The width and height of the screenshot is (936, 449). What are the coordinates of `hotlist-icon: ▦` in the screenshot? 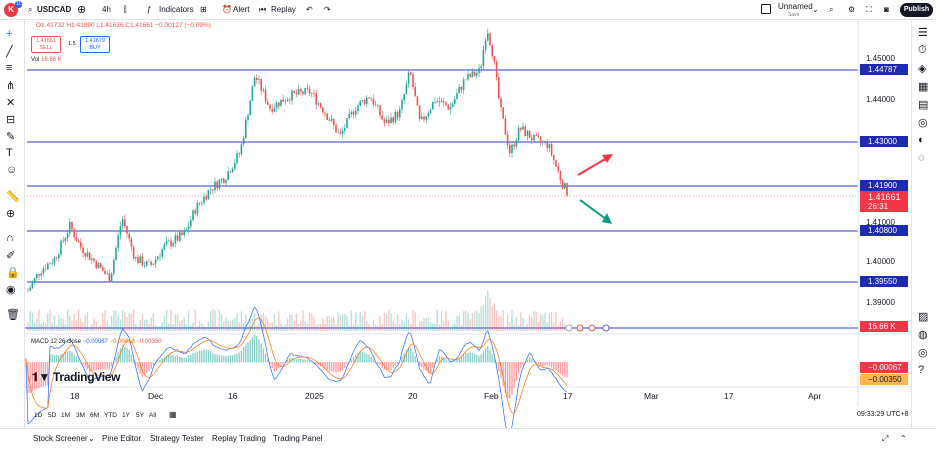 It's located at (924, 86).